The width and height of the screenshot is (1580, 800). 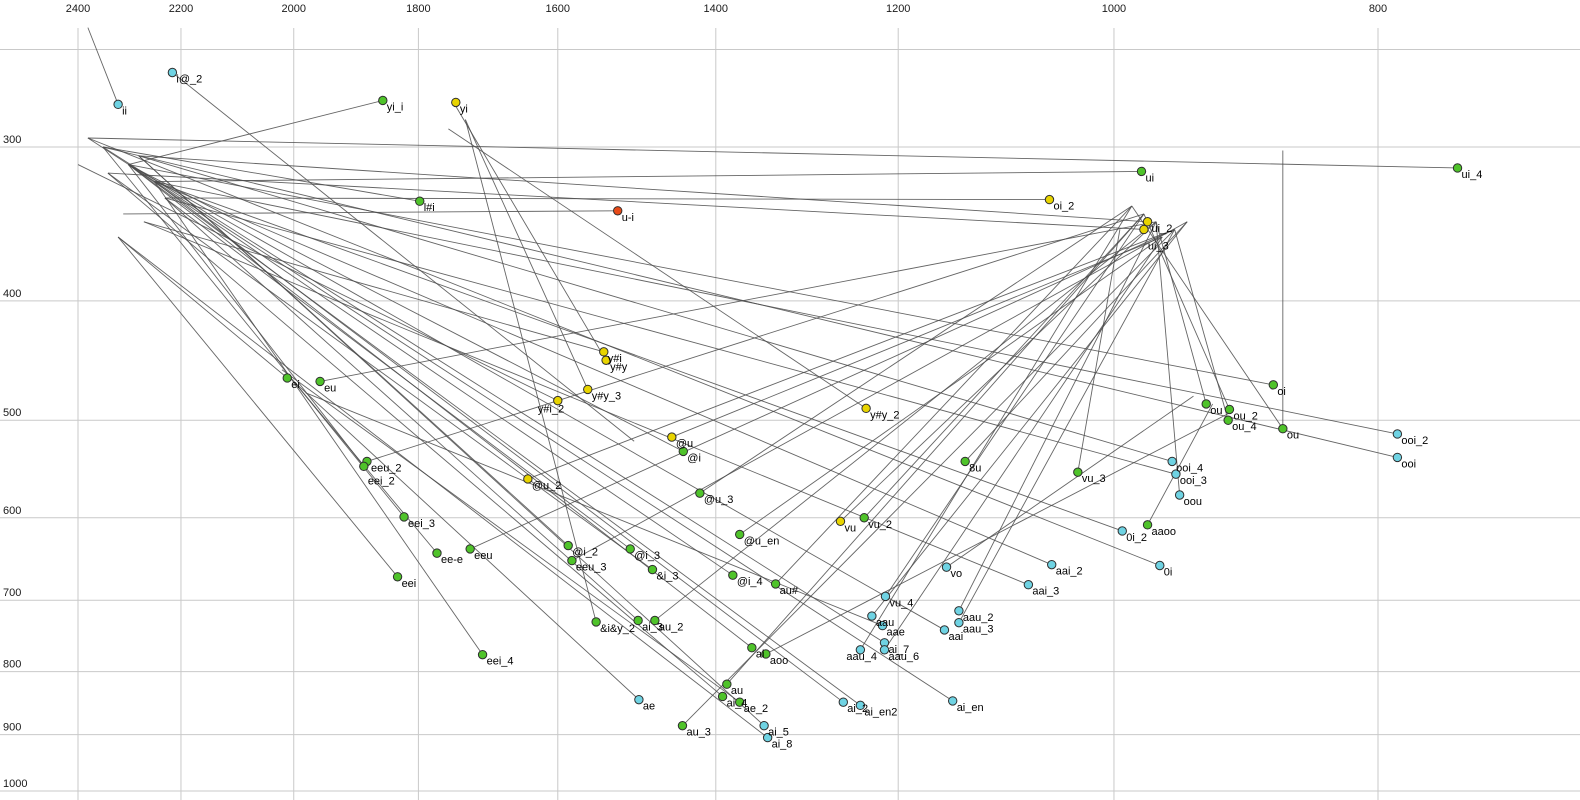 I want to click on point-8u, so click(x=965, y=461).